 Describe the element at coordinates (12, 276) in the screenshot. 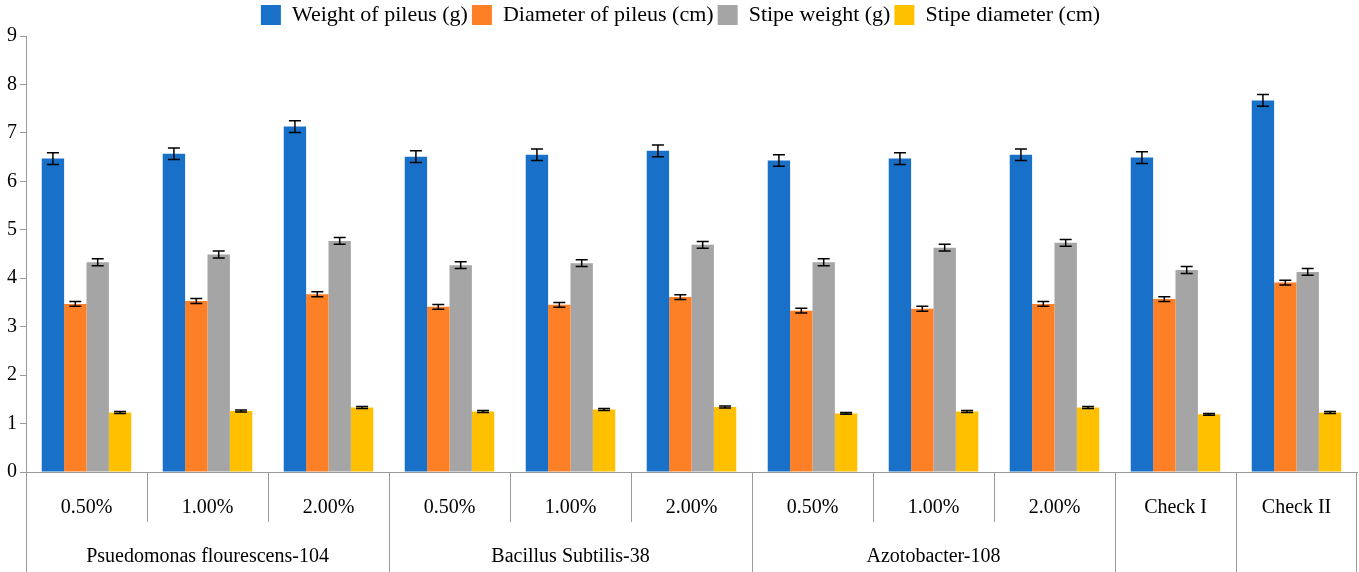

I see `y-tick-label: 4` at that location.